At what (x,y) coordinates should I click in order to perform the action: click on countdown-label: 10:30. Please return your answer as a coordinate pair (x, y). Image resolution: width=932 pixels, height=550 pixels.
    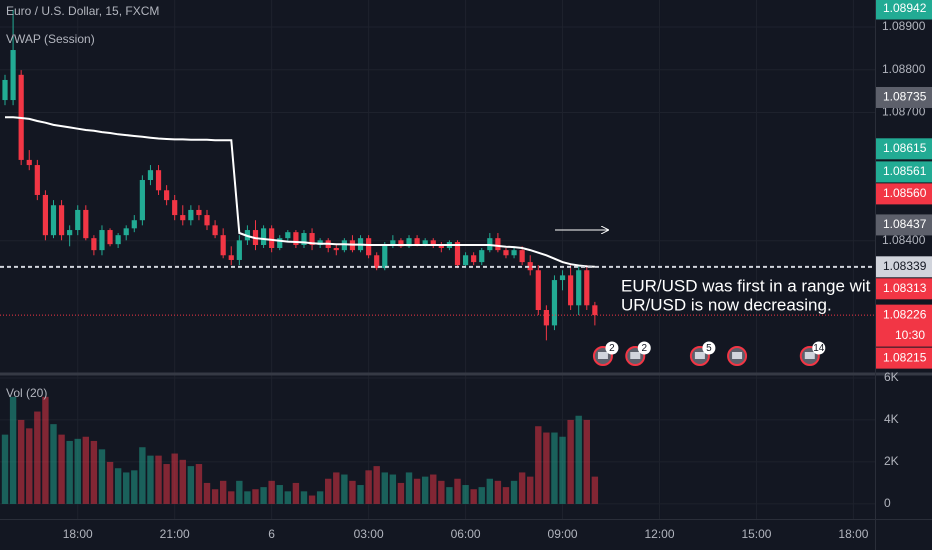
    Looking at the image, I should click on (910, 335).